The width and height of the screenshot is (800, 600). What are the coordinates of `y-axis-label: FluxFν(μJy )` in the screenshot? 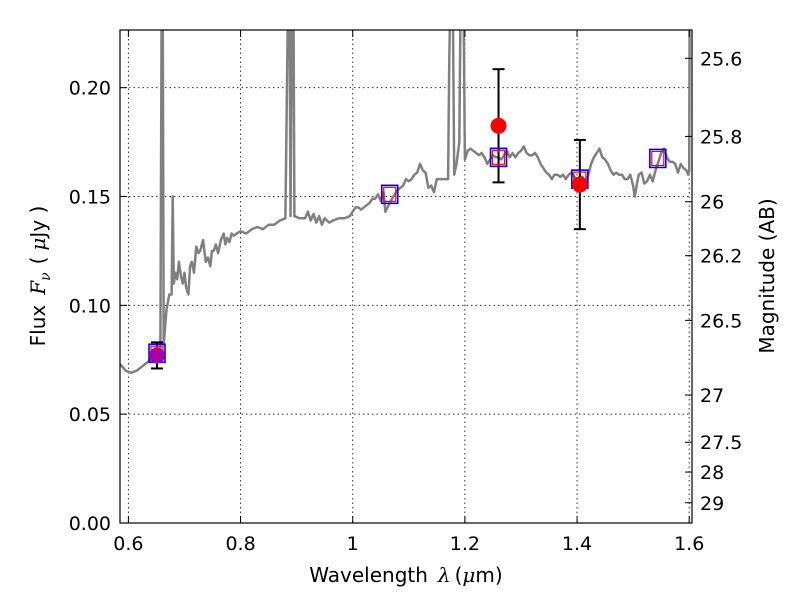 It's located at (40, 276).